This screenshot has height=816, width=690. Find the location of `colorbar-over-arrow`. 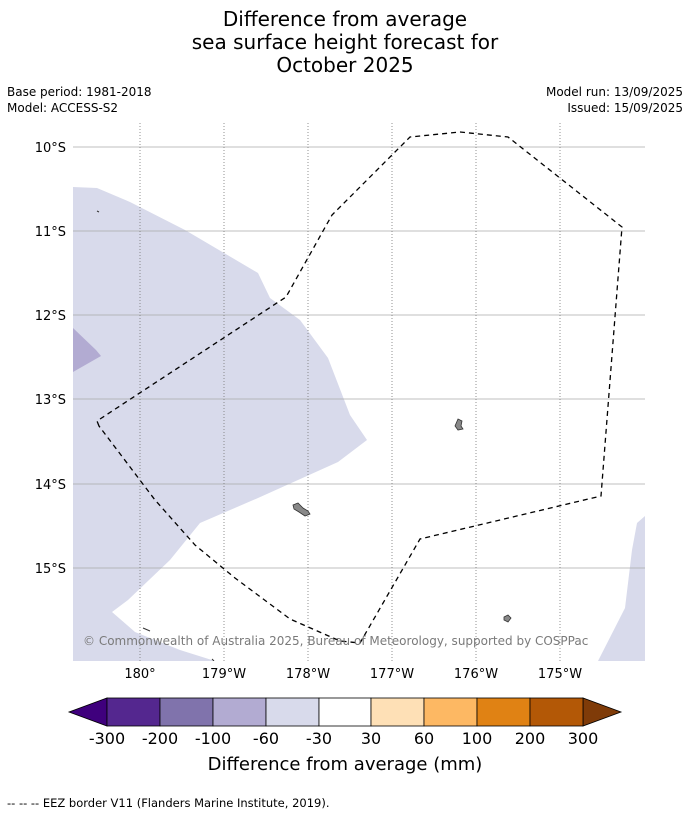

colorbar-over-arrow is located at coordinates (602, 712).